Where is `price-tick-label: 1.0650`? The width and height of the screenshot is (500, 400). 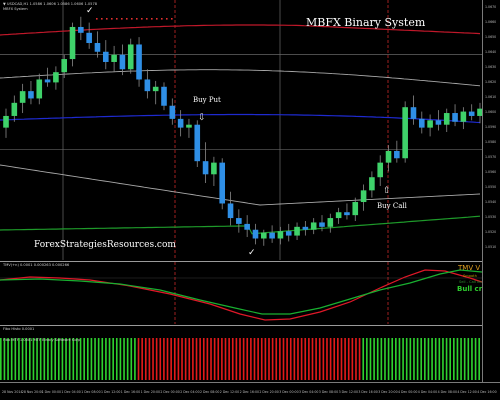
price-tick-label: 1.0650 is located at coordinates (490, 37).